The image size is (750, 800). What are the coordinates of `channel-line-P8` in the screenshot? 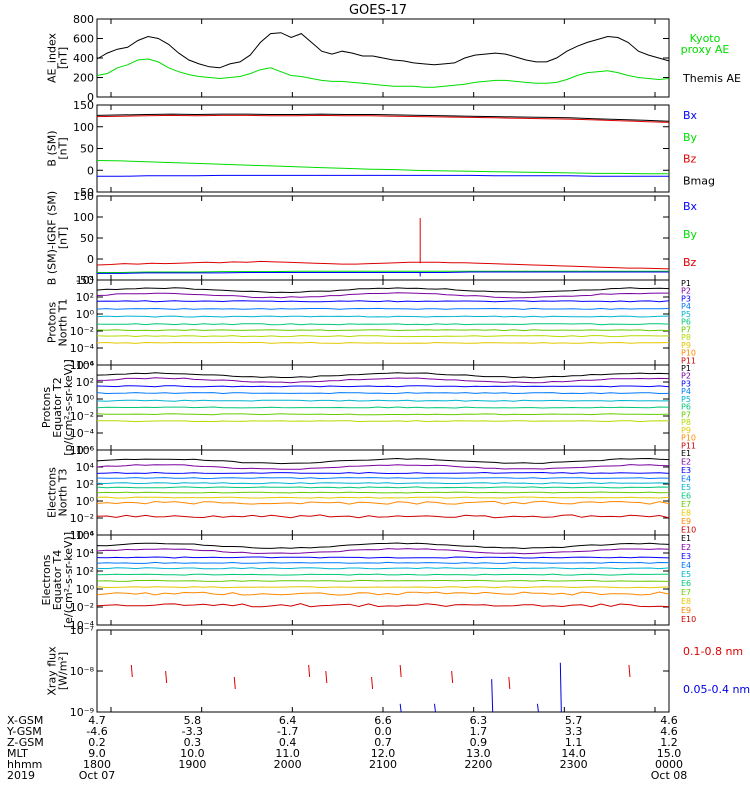 It's located at (383, 421).